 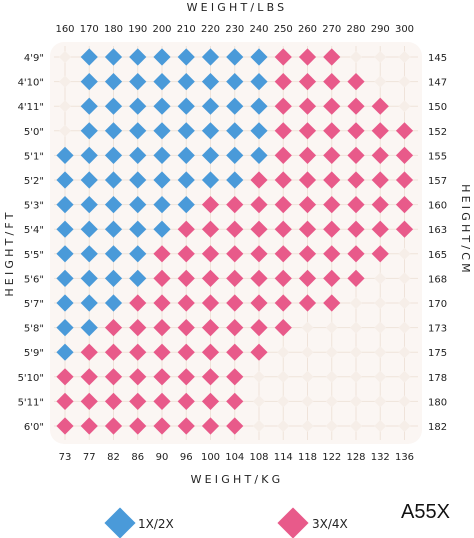 I want to click on tick-label-lbs: 270, so click(x=331, y=29).